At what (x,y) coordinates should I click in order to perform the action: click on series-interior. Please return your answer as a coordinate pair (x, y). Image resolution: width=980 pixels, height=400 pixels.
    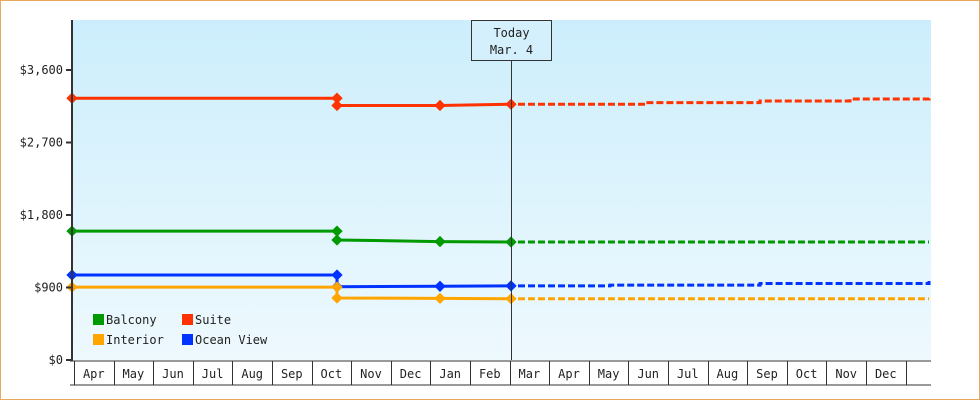
    Looking at the image, I should click on (497, 293).